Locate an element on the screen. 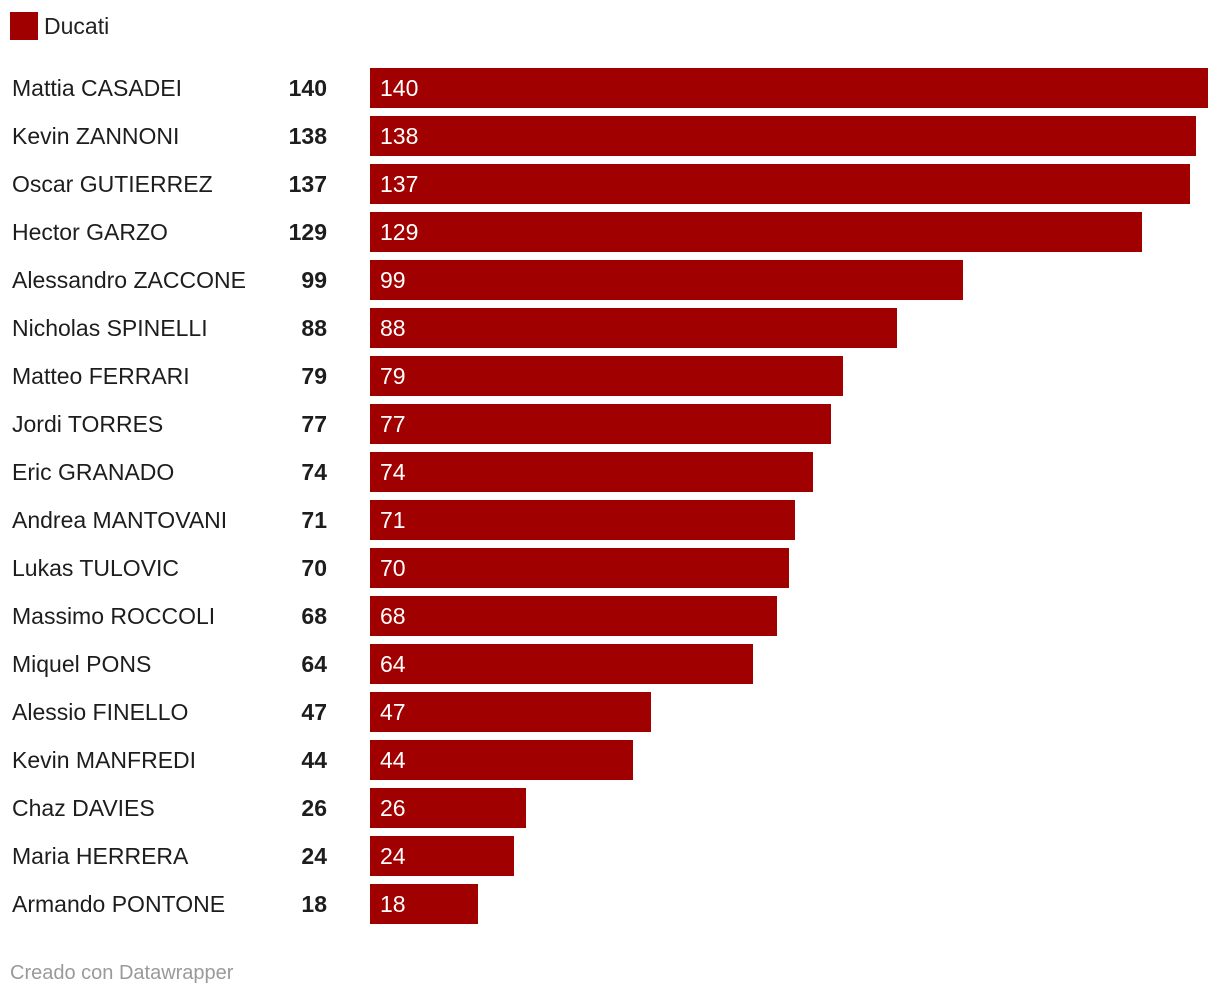 The image size is (1220, 1002). category-label: Hector GARZO is located at coordinates (90, 232).